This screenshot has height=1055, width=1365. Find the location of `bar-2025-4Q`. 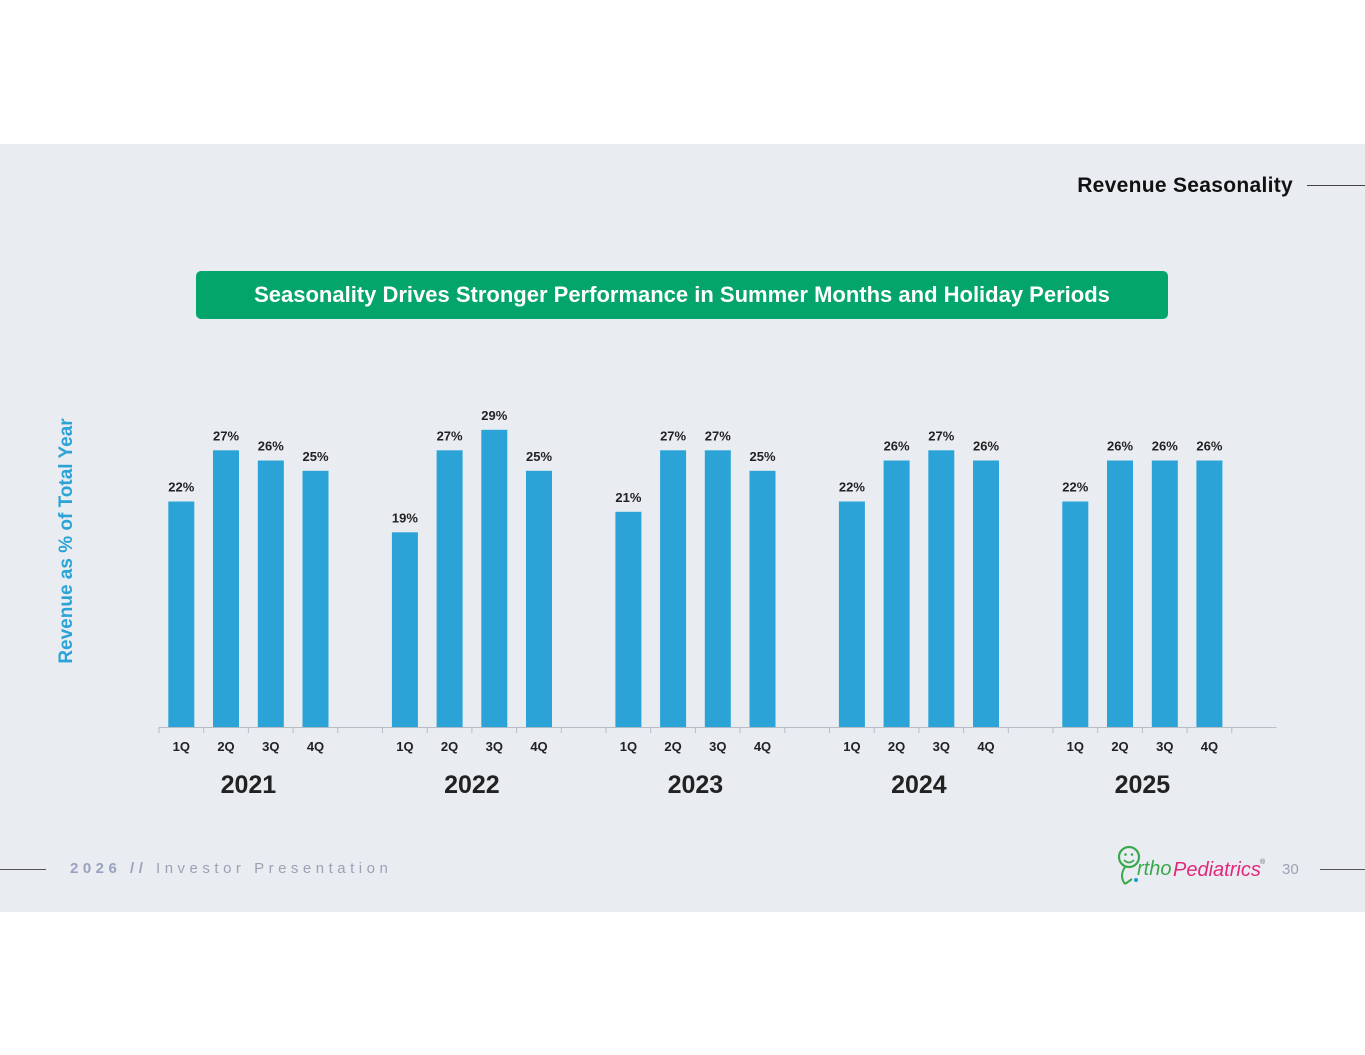

bar-2025-4Q is located at coordinates (1209, 593).